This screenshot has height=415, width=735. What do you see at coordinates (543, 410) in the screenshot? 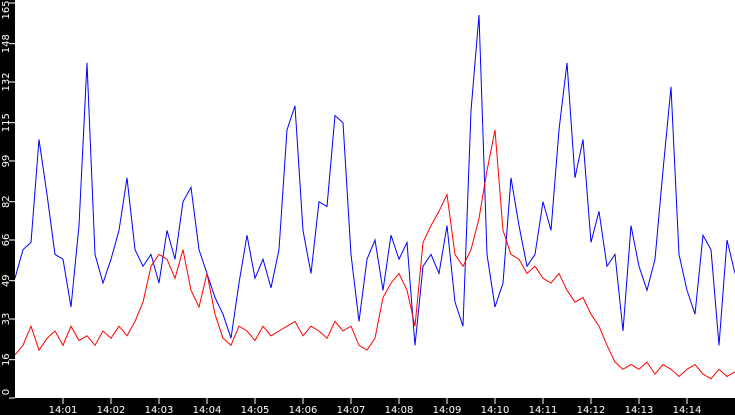
I see `x-tick-label: 14:11` at bounding box center [543, 410].